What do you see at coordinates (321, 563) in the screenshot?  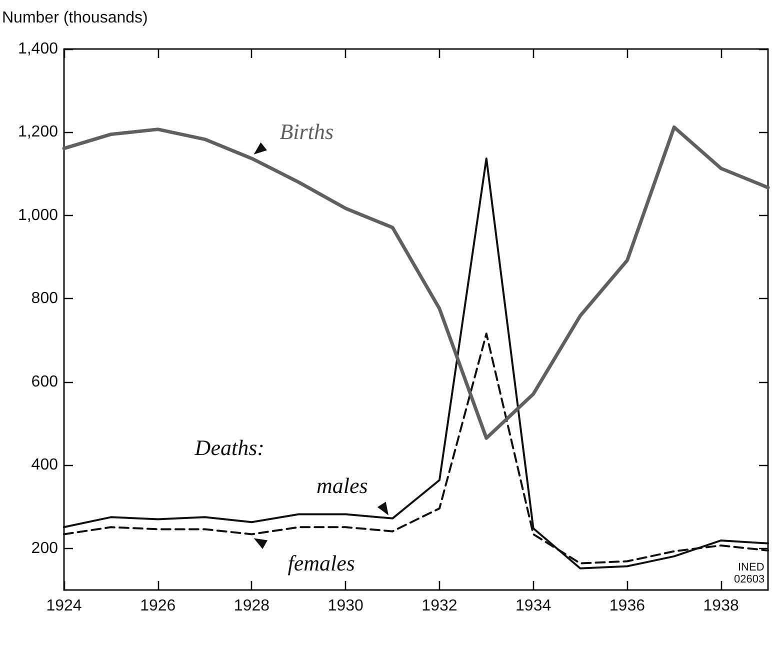 I see `series-label: females` at bounding box center [321, 563].